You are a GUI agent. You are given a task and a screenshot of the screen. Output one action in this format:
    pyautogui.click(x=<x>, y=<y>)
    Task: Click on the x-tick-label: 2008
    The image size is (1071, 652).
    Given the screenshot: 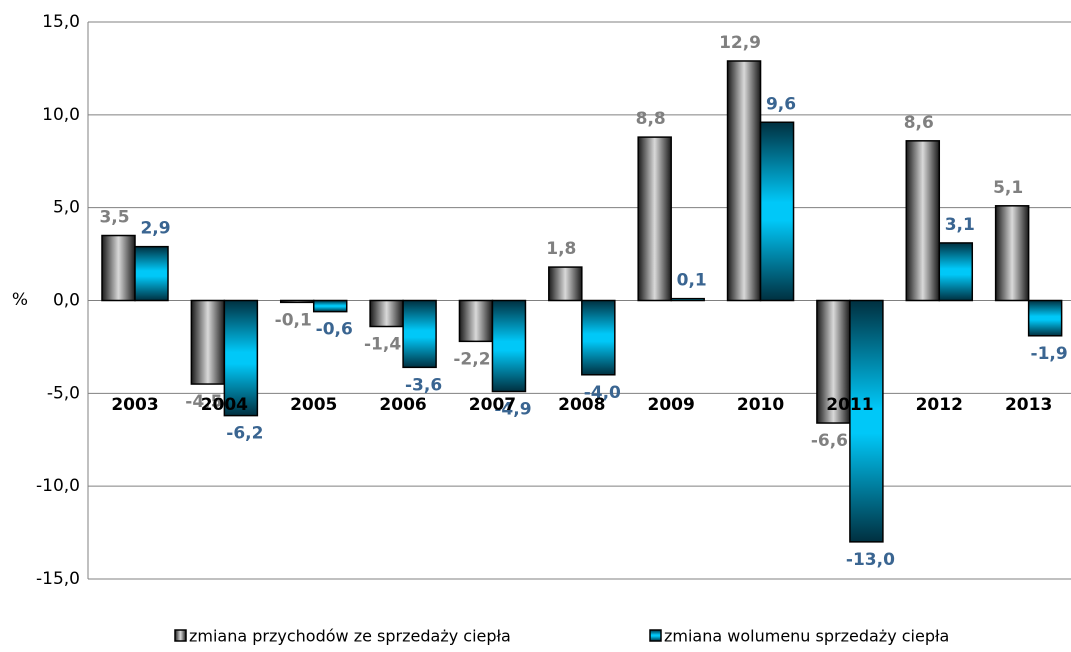 What is the action you would take?
    pyautogui.click(x=581, y=405)
    